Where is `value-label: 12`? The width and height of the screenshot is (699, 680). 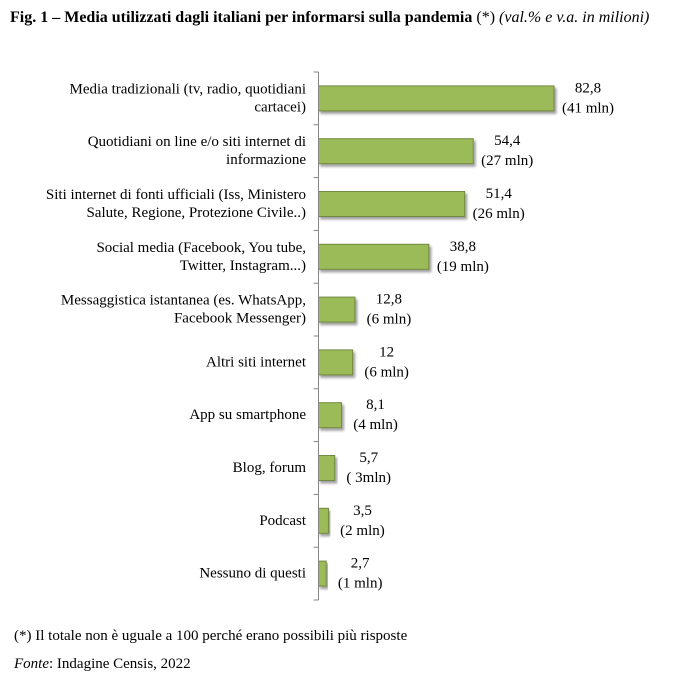
value-label: 12 is located at coordinates (386, 352).